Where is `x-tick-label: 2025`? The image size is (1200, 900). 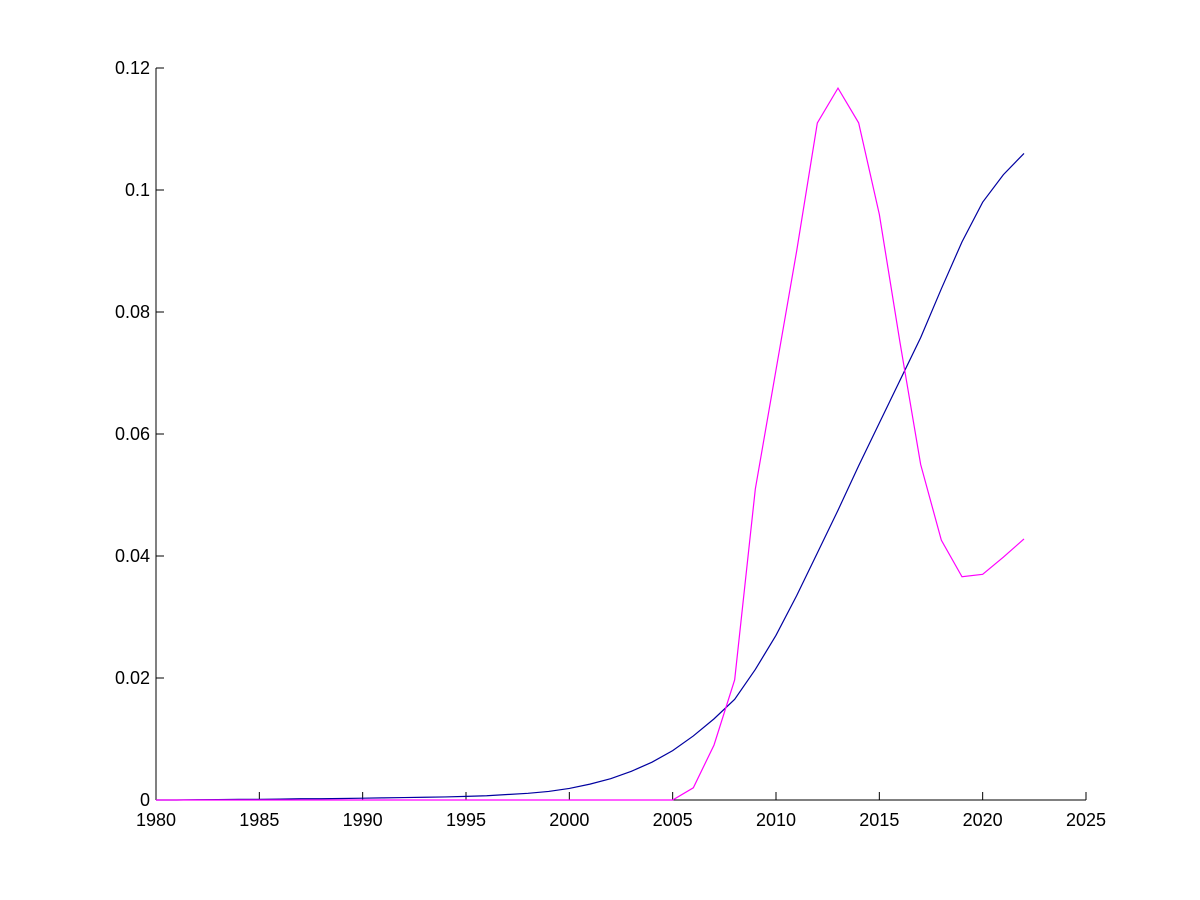 x-tick-label: 2025 is located at coordinates (1086, 820).